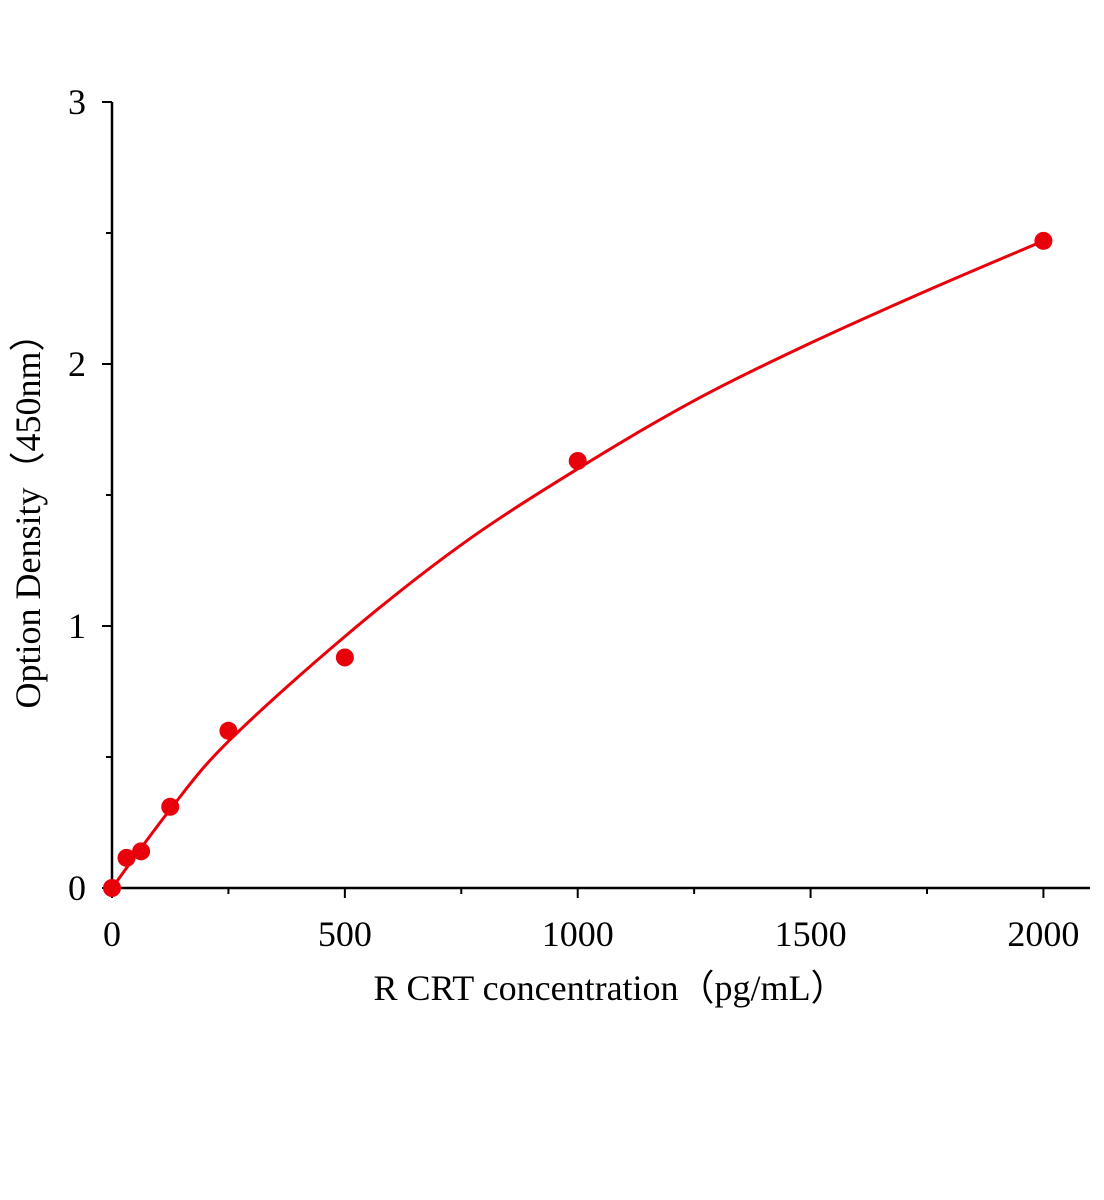  What do you see at coordinates (77, 888) in the screenshot?
I see `y-tick-label: 0` at bounding box center [77, 888].